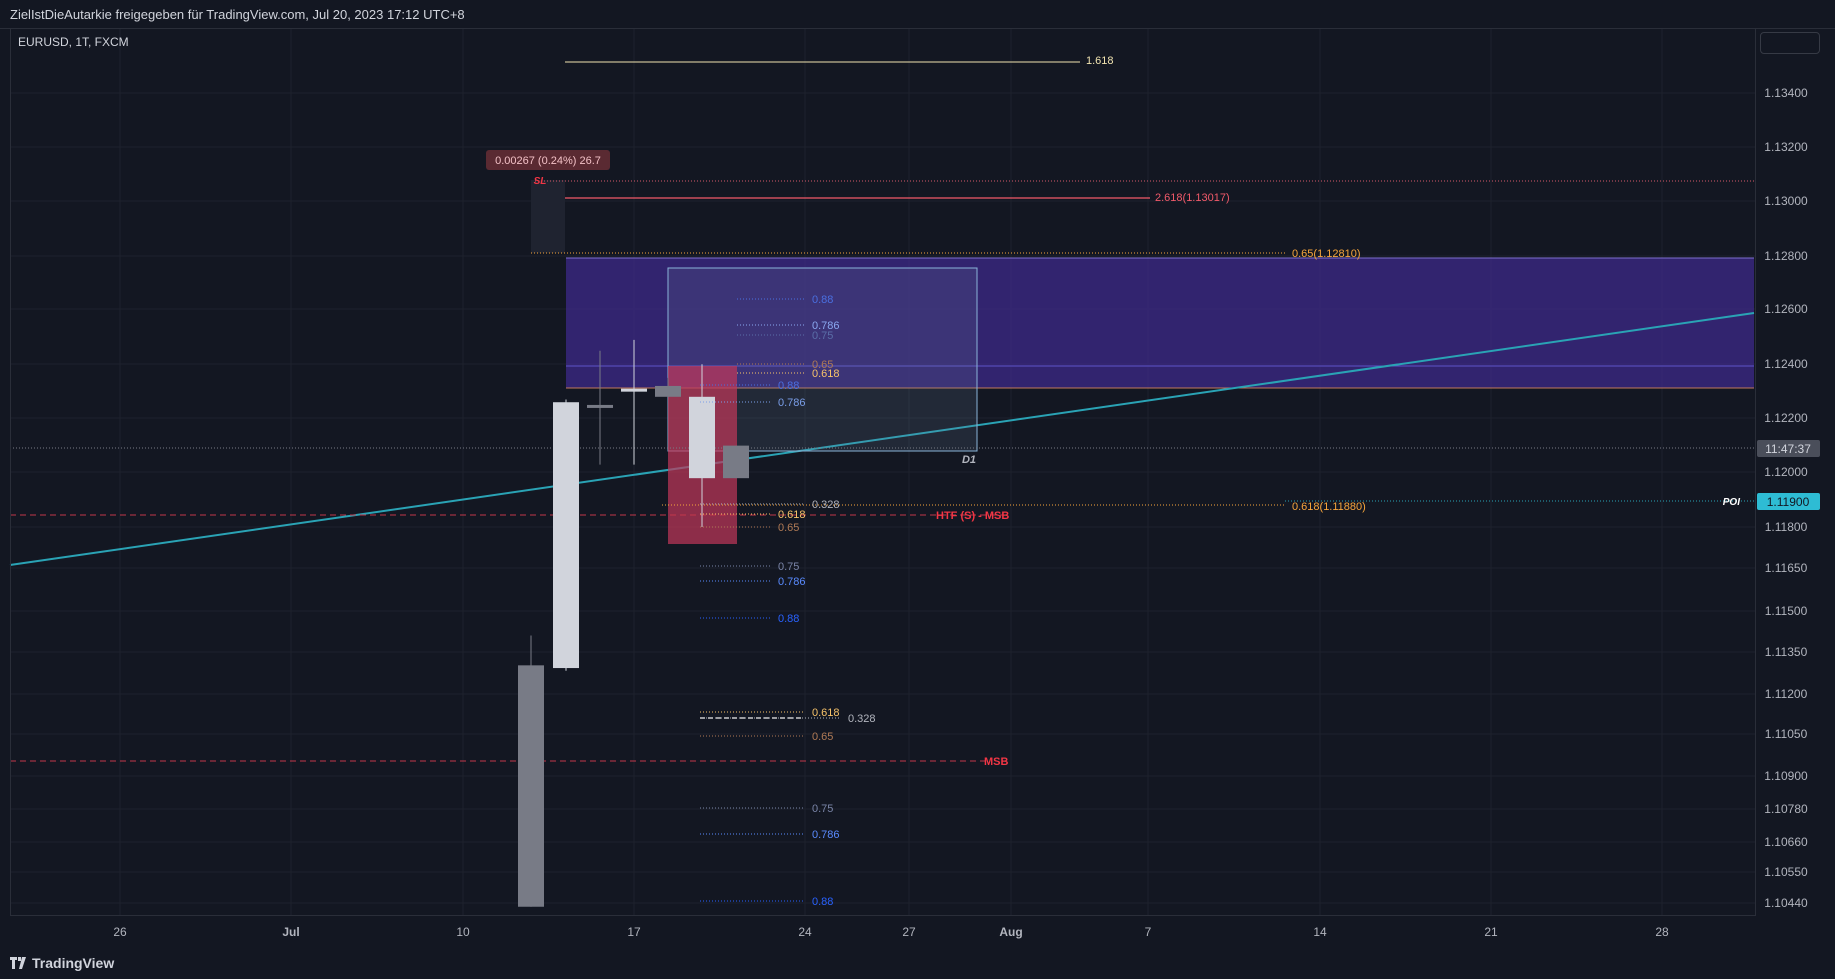 Image resolution: width=1835 pixels, height=979 pixels. Describe the element at coordinates (1786, 568) in the screenshot. I see `y-tick-label: 1.11650` at that location.